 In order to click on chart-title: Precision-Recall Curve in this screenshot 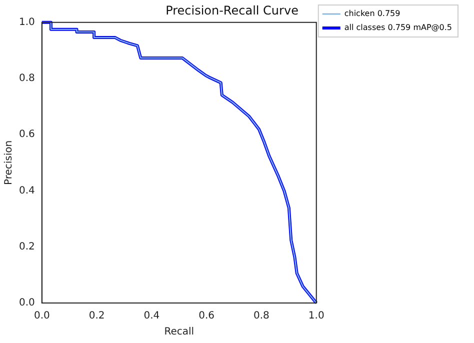, I will do `click(232, 10)`.